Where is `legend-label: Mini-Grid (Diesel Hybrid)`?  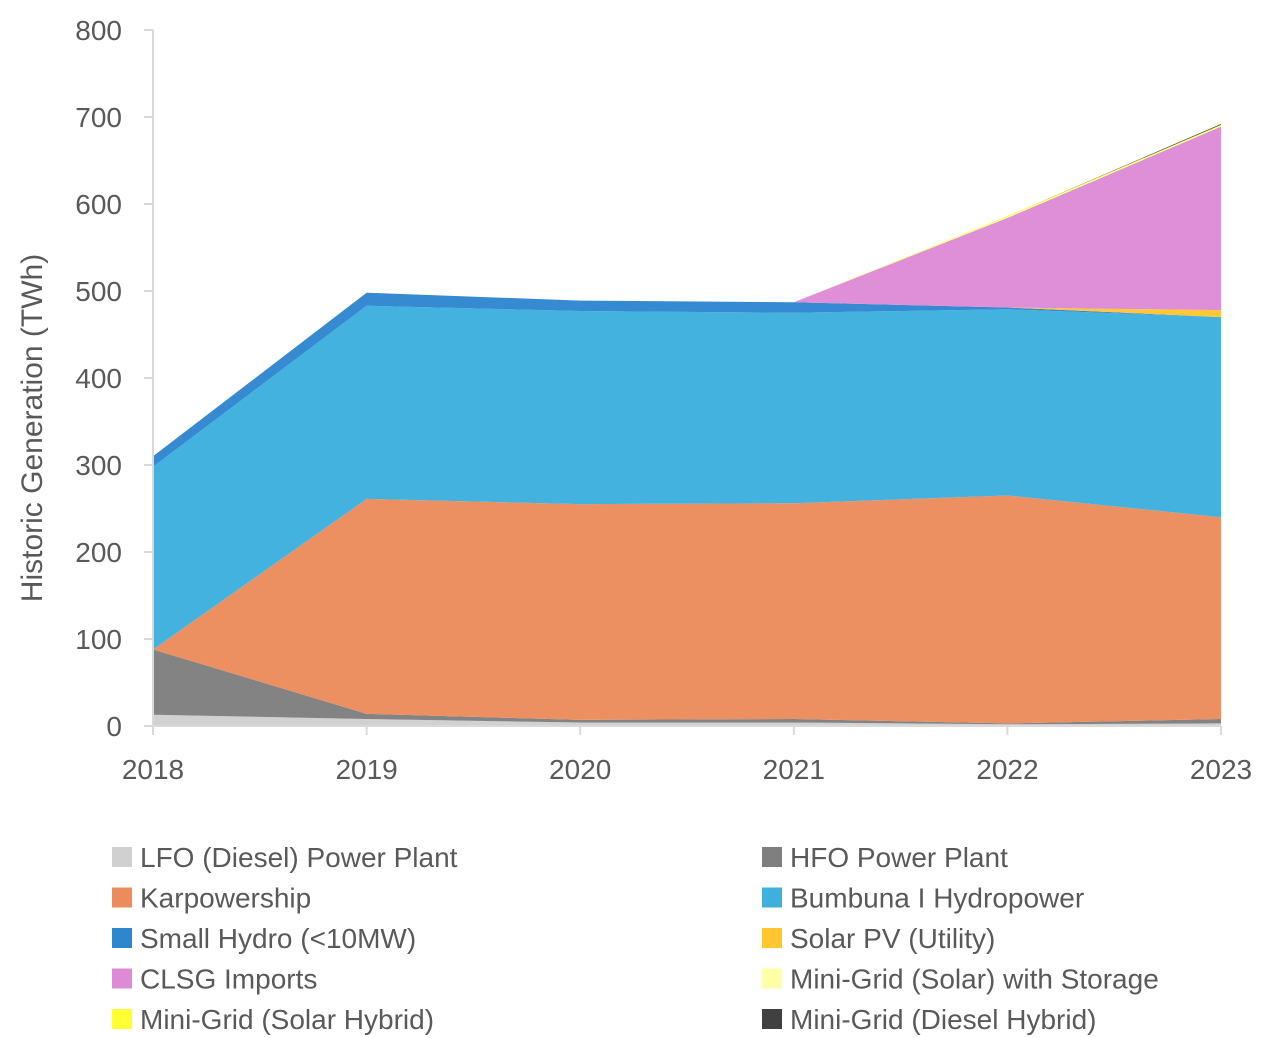 legend-label: Mini-Grid (Diesel Hybrid) is located at coordinates (943, 1019).